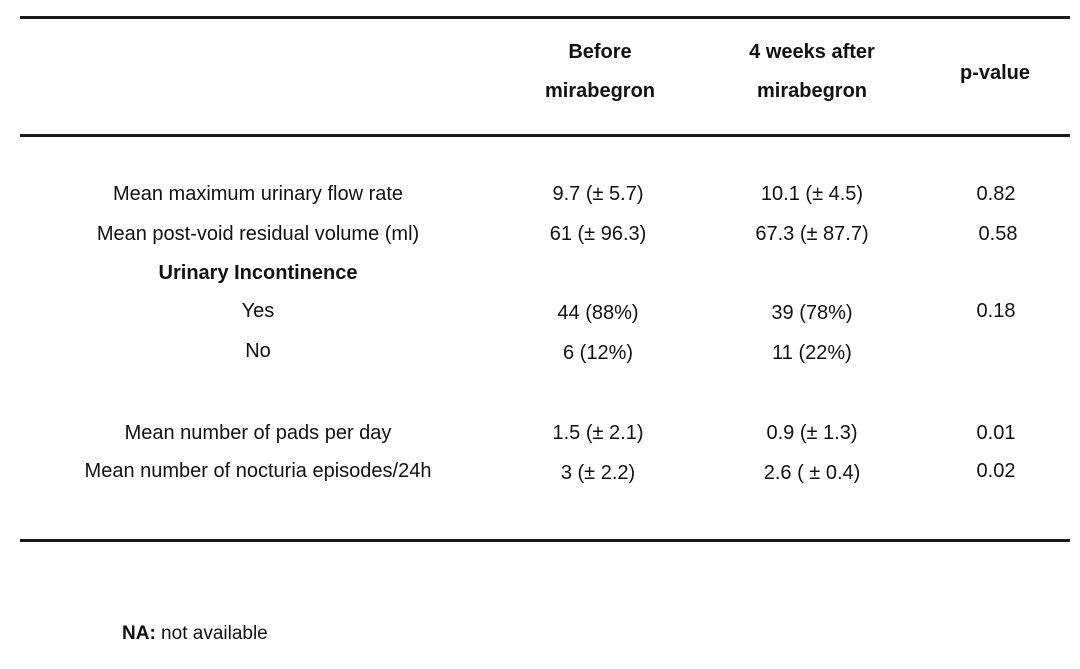 The image size is (1080, 669). Describe the element at coordinates (598, 473) in the screenshot. I see `row-before: 3 (± 2.2)` at that location.